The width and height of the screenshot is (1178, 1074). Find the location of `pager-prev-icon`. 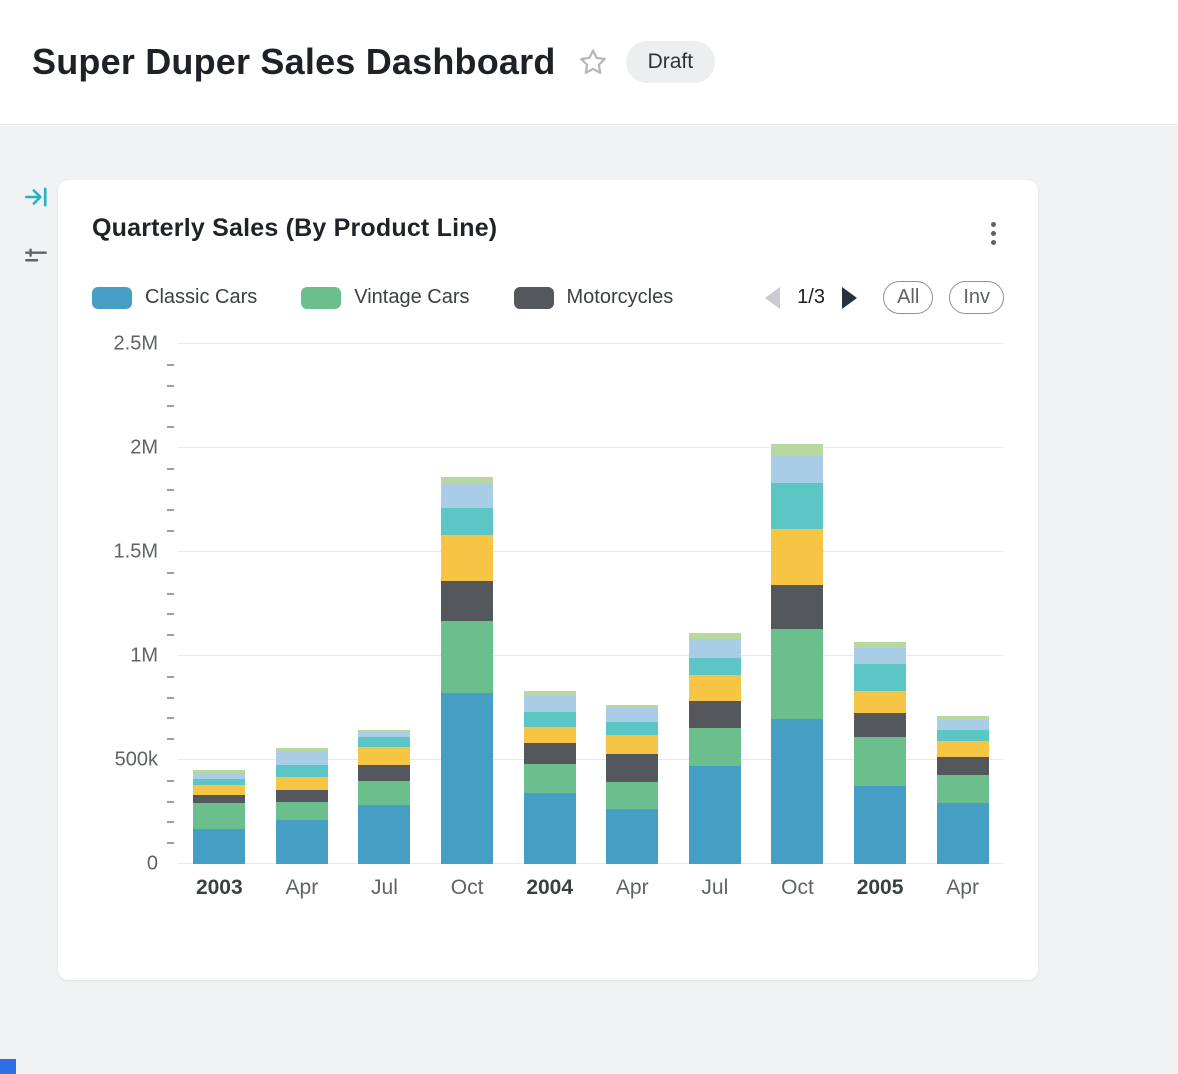

pager-prev-icon is located at coordinates (773, 297).